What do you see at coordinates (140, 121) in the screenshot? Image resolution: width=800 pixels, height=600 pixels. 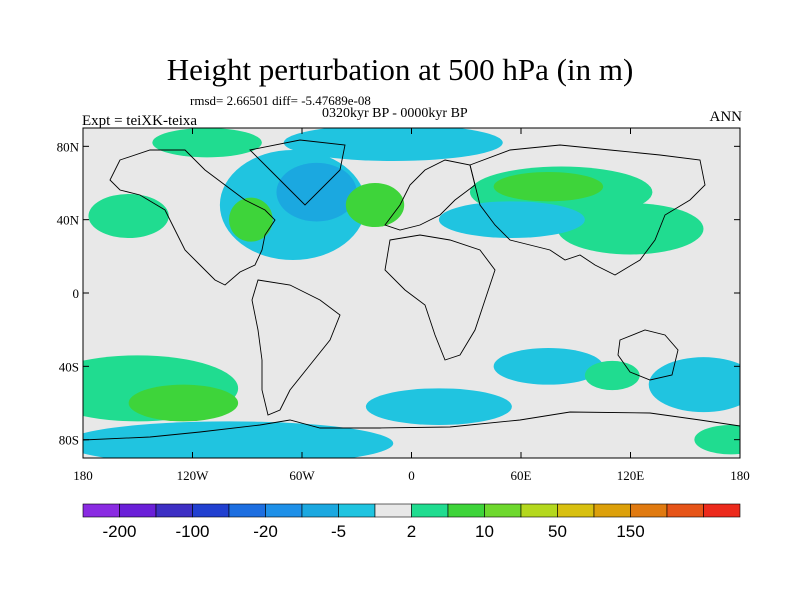 I see `experiment-label: Expt = teiXK-teixa` at bounding box center [140, 121].